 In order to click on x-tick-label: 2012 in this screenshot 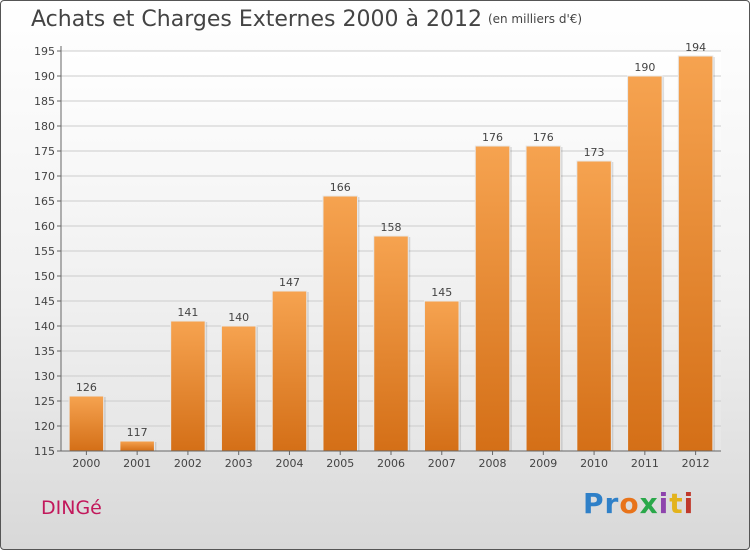, I will do `click(696, 463)`.